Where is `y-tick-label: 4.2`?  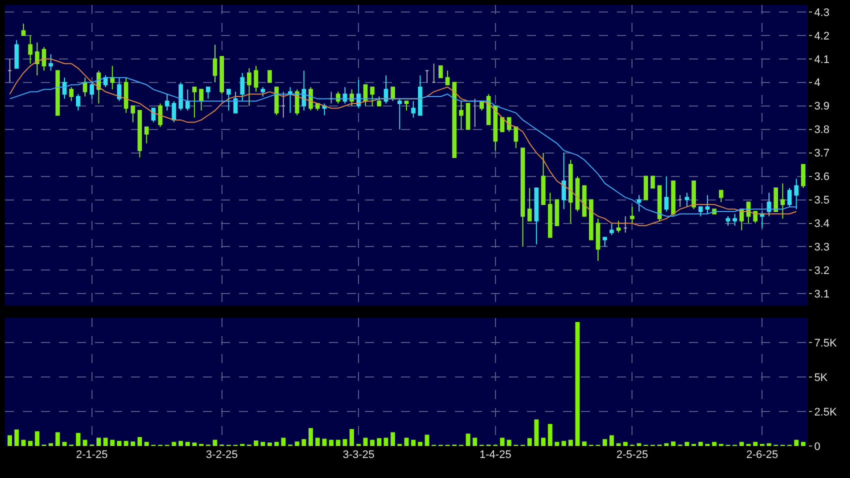 y-tick-label: 4.2 is located at coordinates (822, 36).